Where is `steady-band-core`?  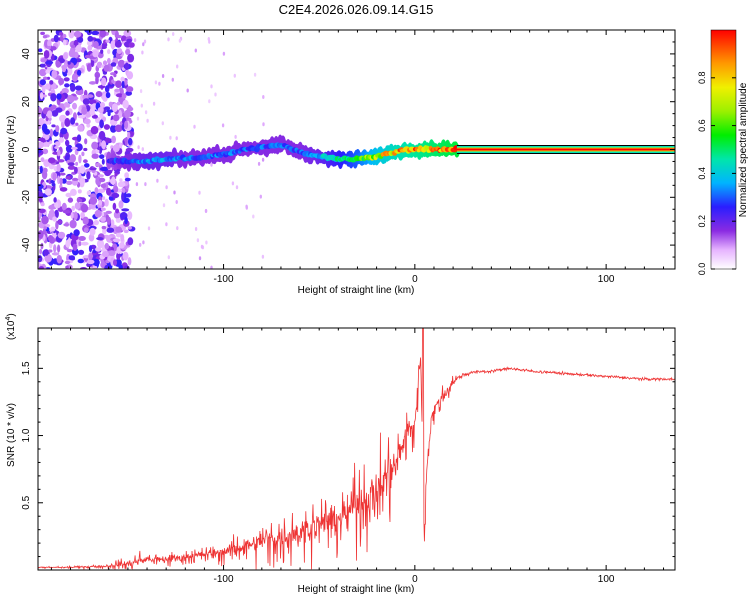
steady-band-core is located at coordinates (565, 149).